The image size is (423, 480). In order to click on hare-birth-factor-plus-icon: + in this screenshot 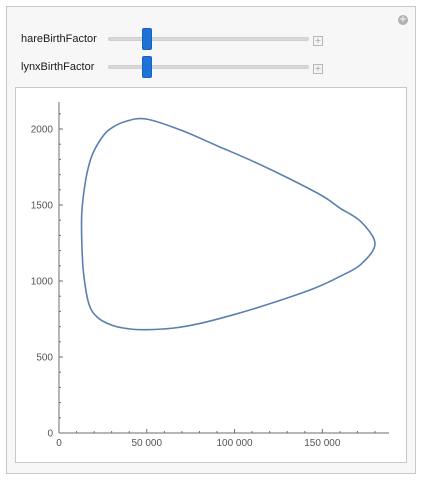, I will do `click(318, 41)`.